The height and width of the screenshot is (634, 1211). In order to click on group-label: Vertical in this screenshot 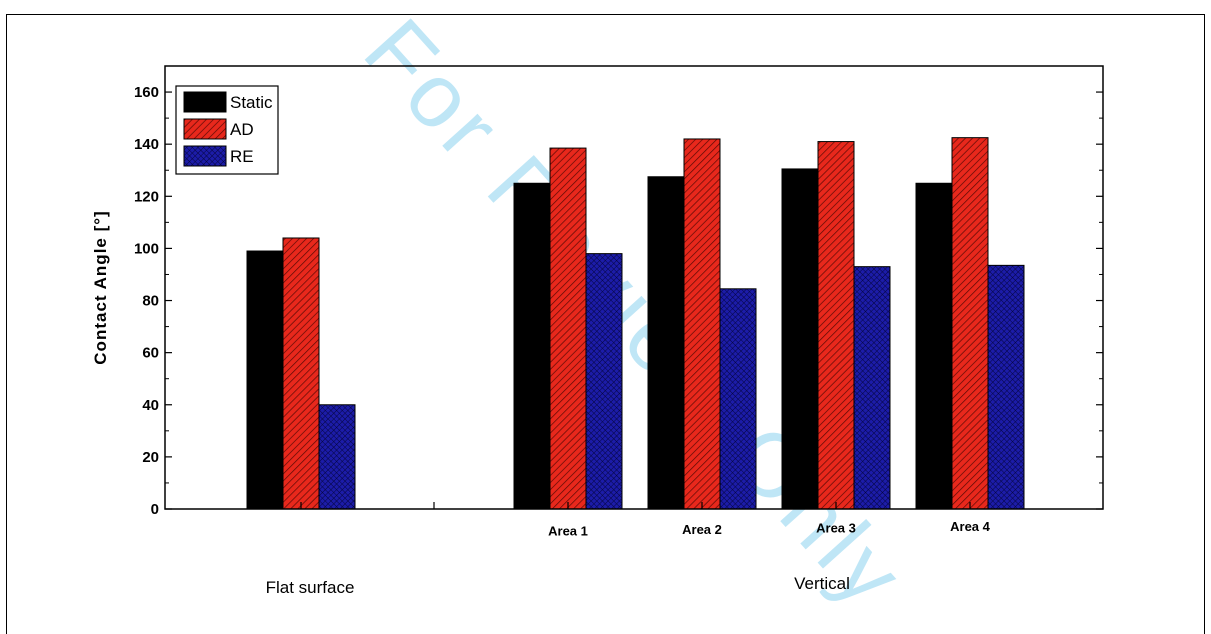, I will do `click(822, 583)`.